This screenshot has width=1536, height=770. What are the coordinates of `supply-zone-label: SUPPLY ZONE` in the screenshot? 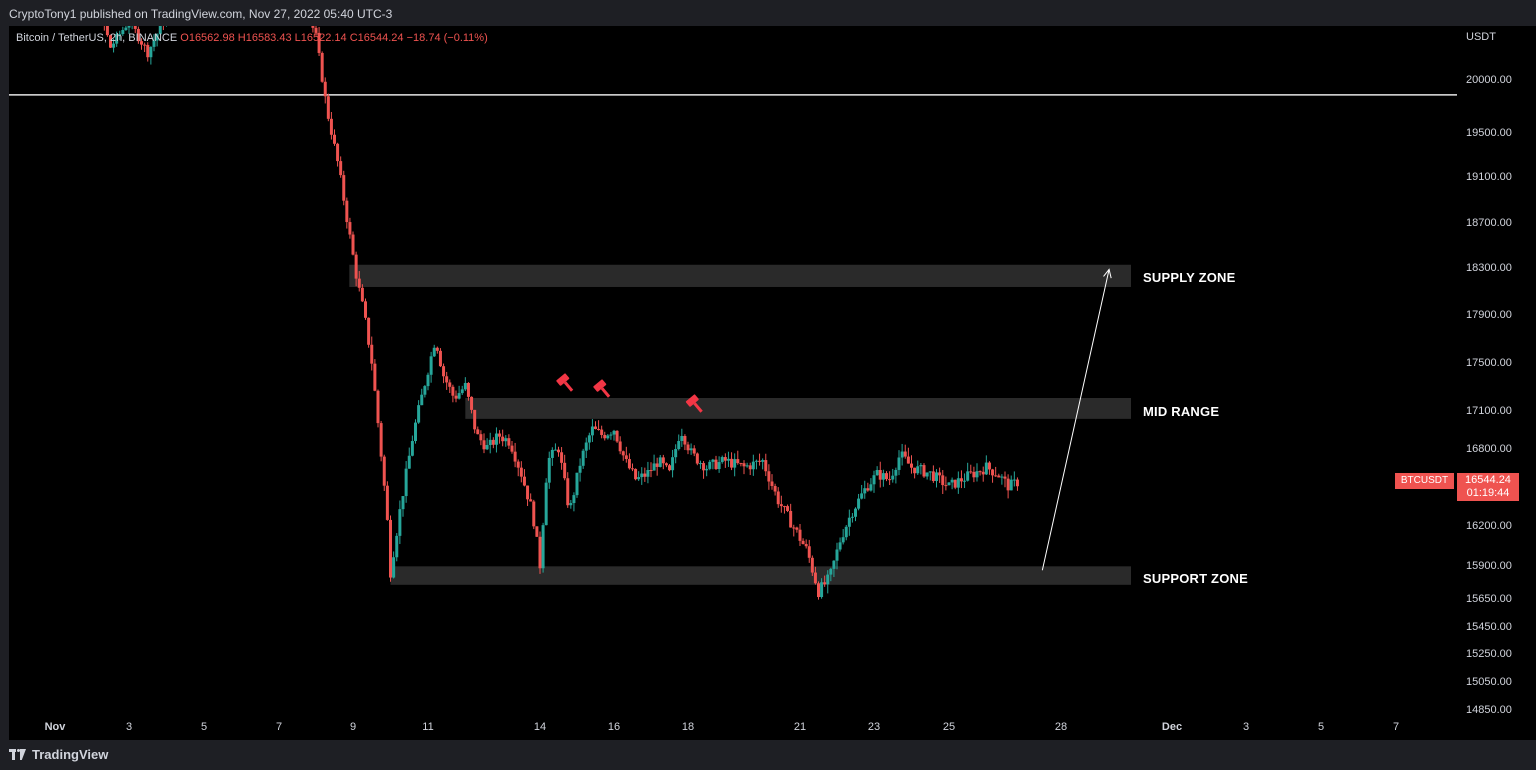 It's located at (1189, 277).